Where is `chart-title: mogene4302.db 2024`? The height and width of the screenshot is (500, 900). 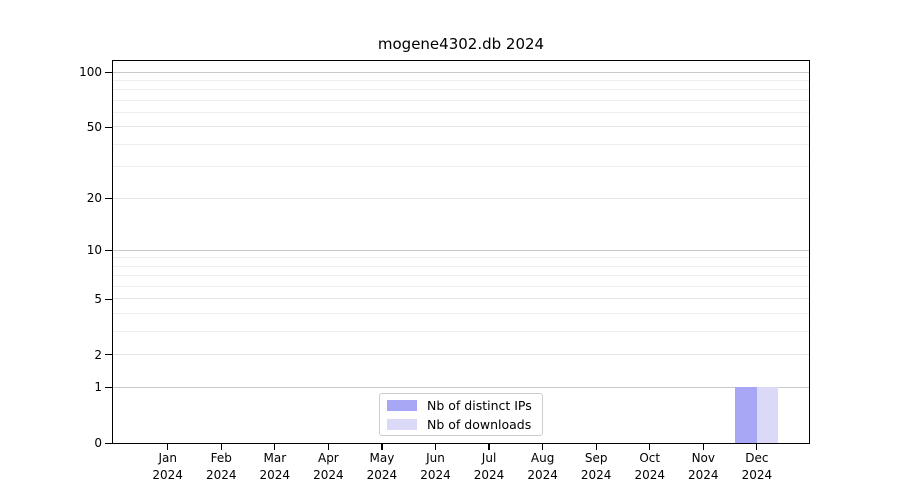 chart-title: mogene4302.db 2024 is located at coordinates (461, 44).